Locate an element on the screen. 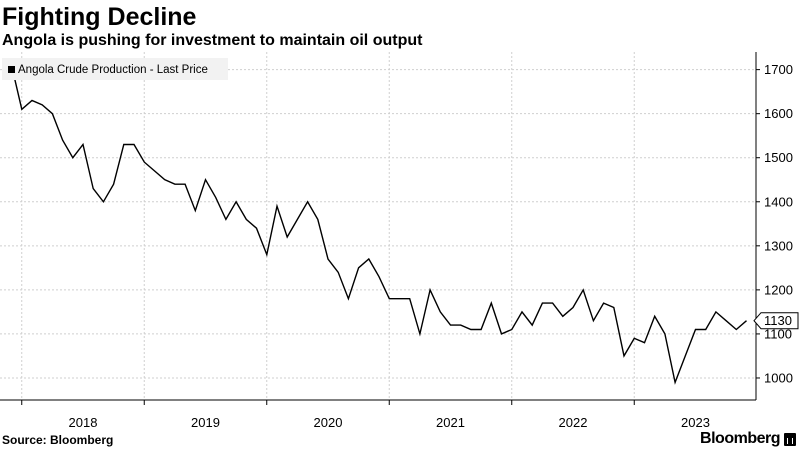  y-tick-label: 1700 is located at coordinates (778, 69).